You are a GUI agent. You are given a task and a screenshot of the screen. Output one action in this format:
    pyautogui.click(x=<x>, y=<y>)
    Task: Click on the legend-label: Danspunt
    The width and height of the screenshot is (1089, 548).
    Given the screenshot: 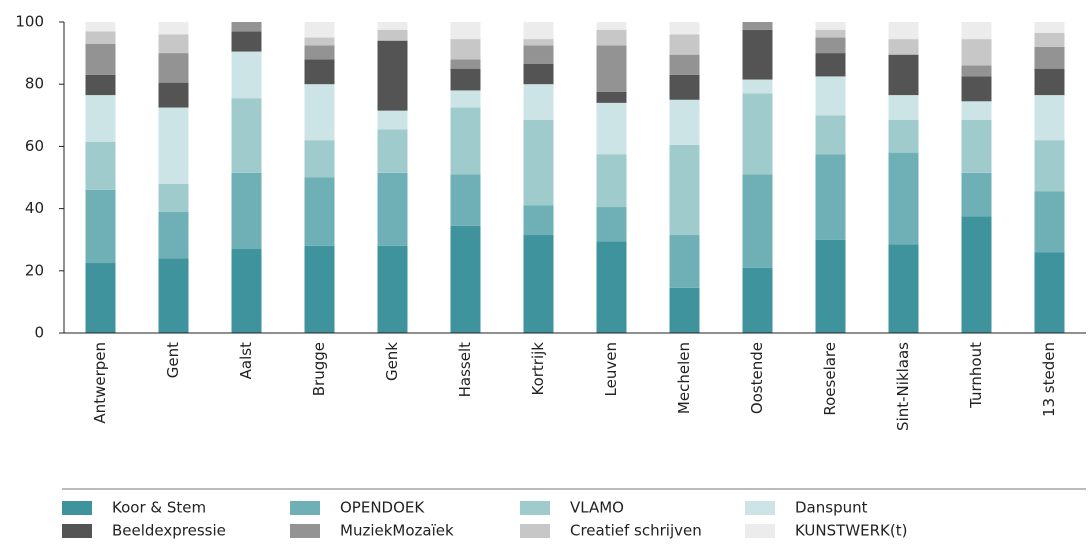 What is the action you would take?
    pyautogui.click(x=831, y=508)
    